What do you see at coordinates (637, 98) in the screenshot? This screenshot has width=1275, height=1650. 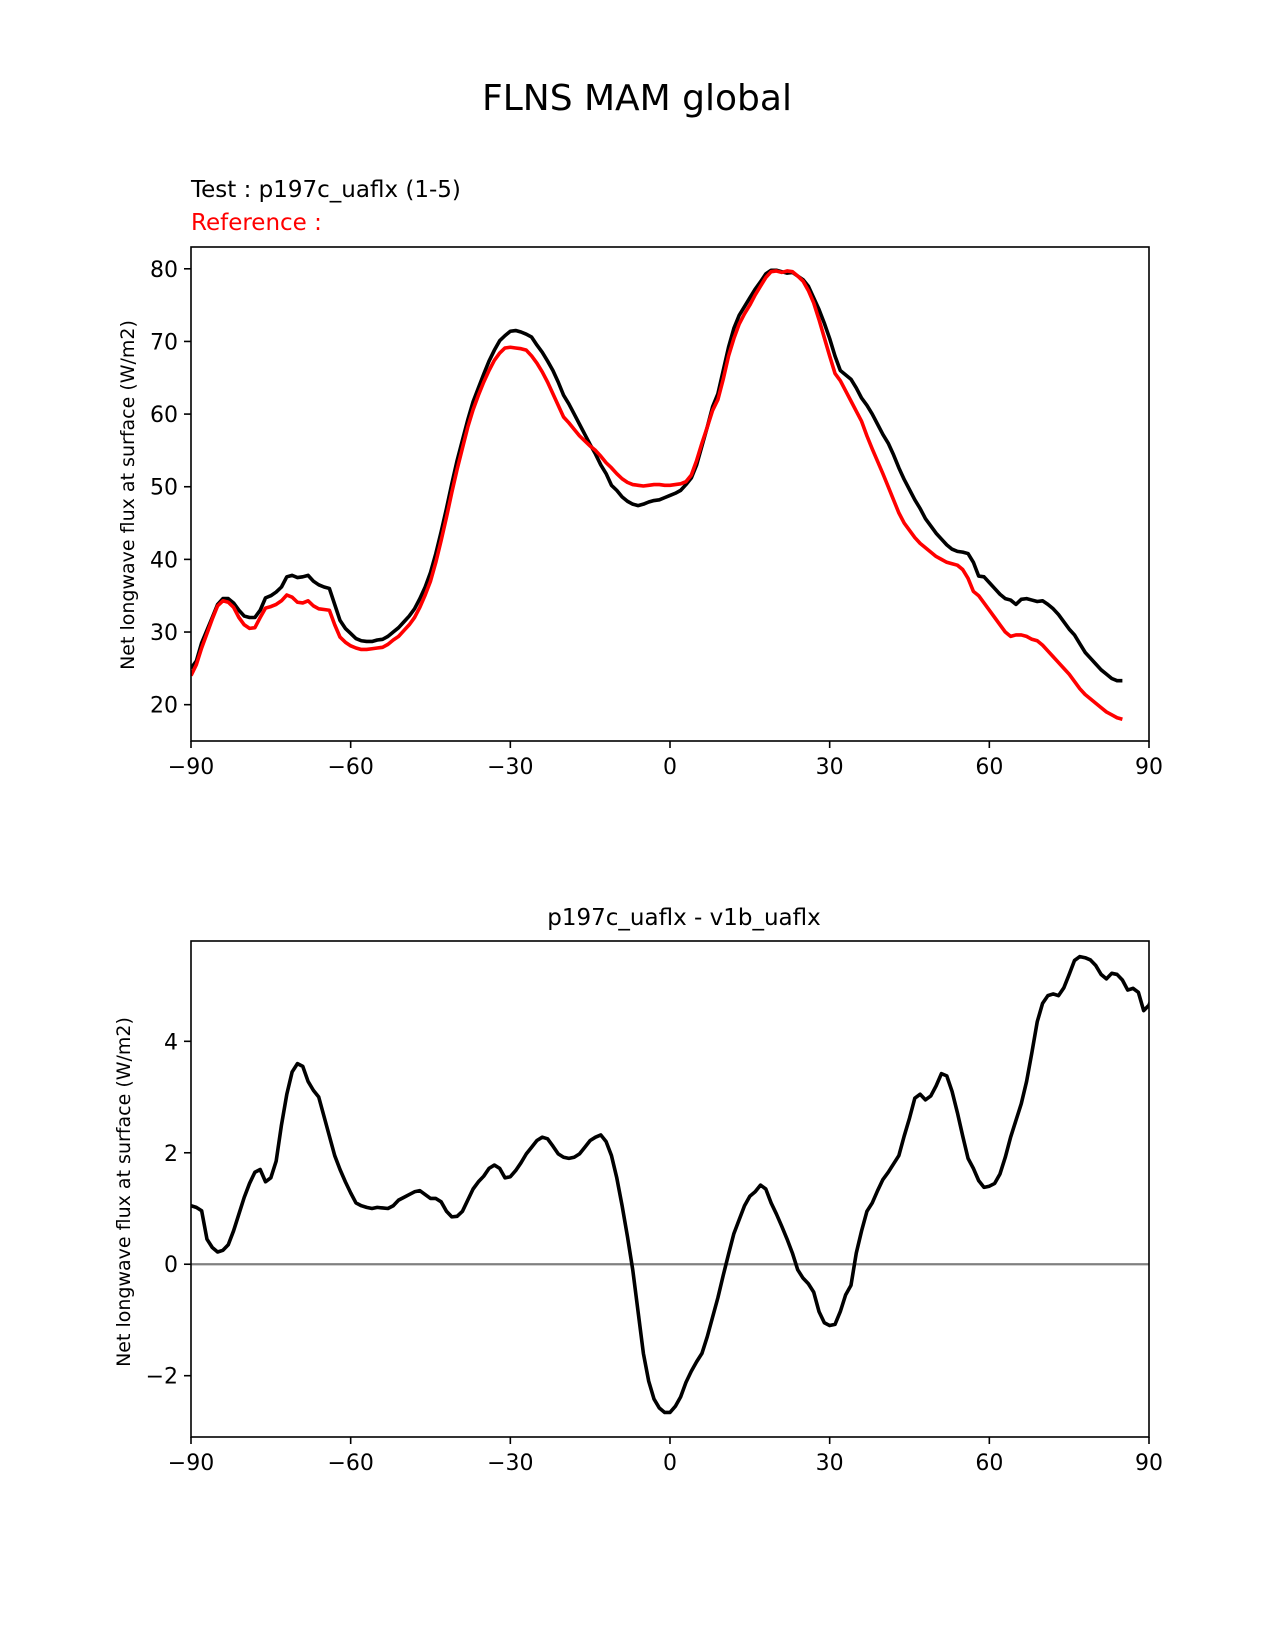 I see `figure-title: FLNS MAM global` at bounding box center [637, 98].